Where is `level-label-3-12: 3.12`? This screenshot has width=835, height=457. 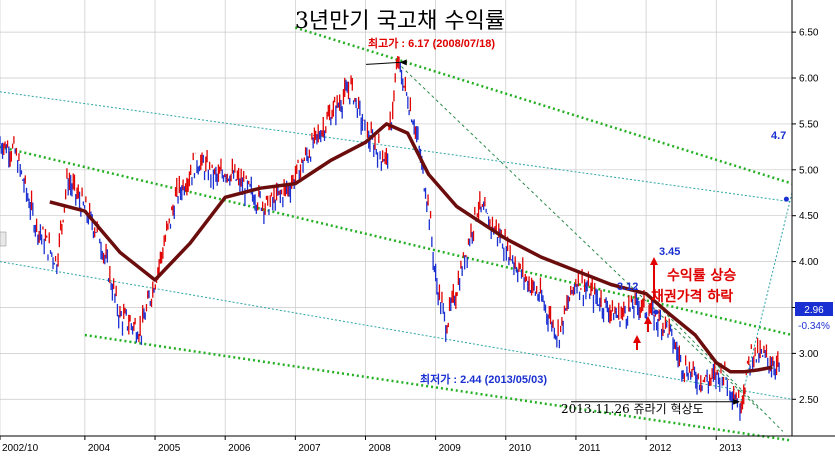 level-label-3-12: 3.12 is located at coordinates (627, 287).